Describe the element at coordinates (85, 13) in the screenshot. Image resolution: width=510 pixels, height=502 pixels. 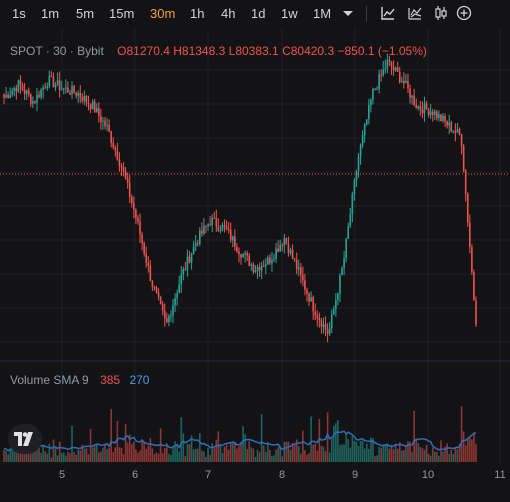
I see `timeframe-5m: 5m` at that location.